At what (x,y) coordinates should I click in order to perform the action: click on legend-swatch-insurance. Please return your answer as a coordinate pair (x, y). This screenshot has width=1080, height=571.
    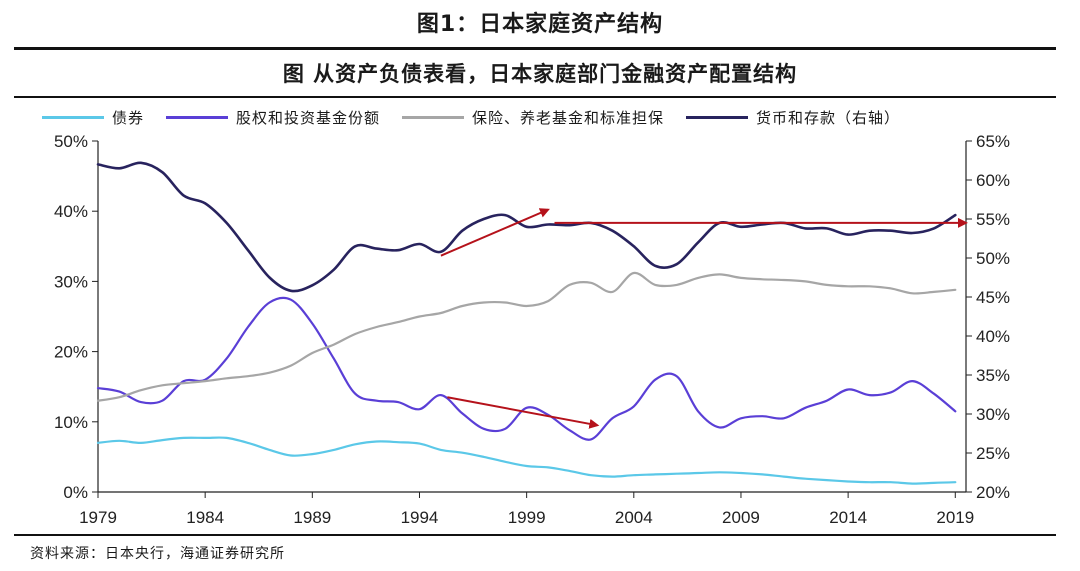
    Looking at the image, I should click on (433, 117).